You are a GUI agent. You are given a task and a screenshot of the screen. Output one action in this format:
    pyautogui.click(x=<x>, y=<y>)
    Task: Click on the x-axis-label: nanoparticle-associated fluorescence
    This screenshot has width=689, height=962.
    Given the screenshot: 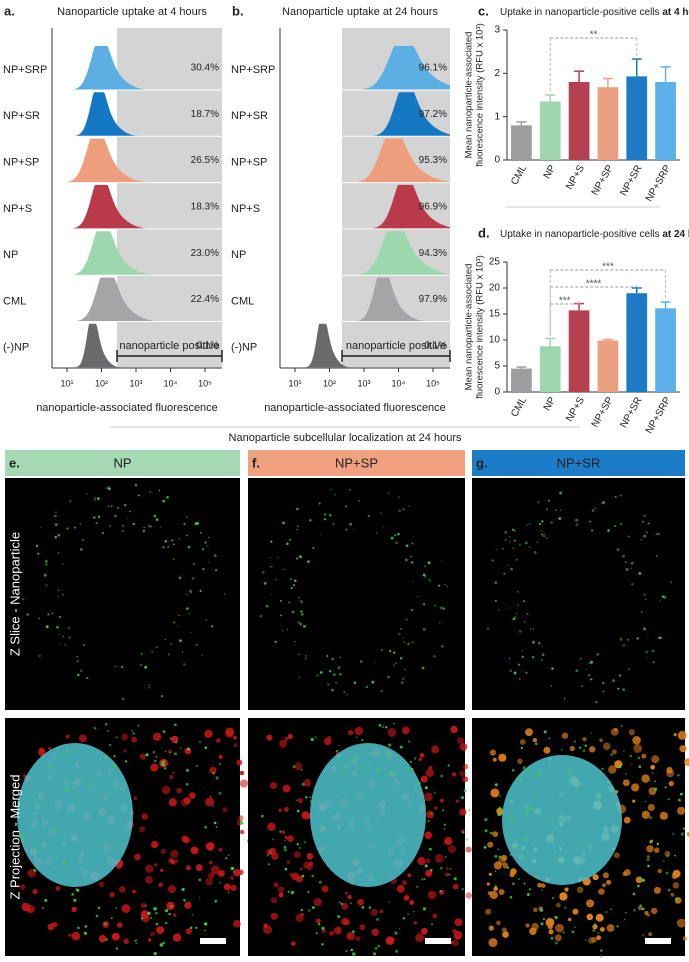 What is the action you would take?
    pyautogui.click(x=127, y=408)
    